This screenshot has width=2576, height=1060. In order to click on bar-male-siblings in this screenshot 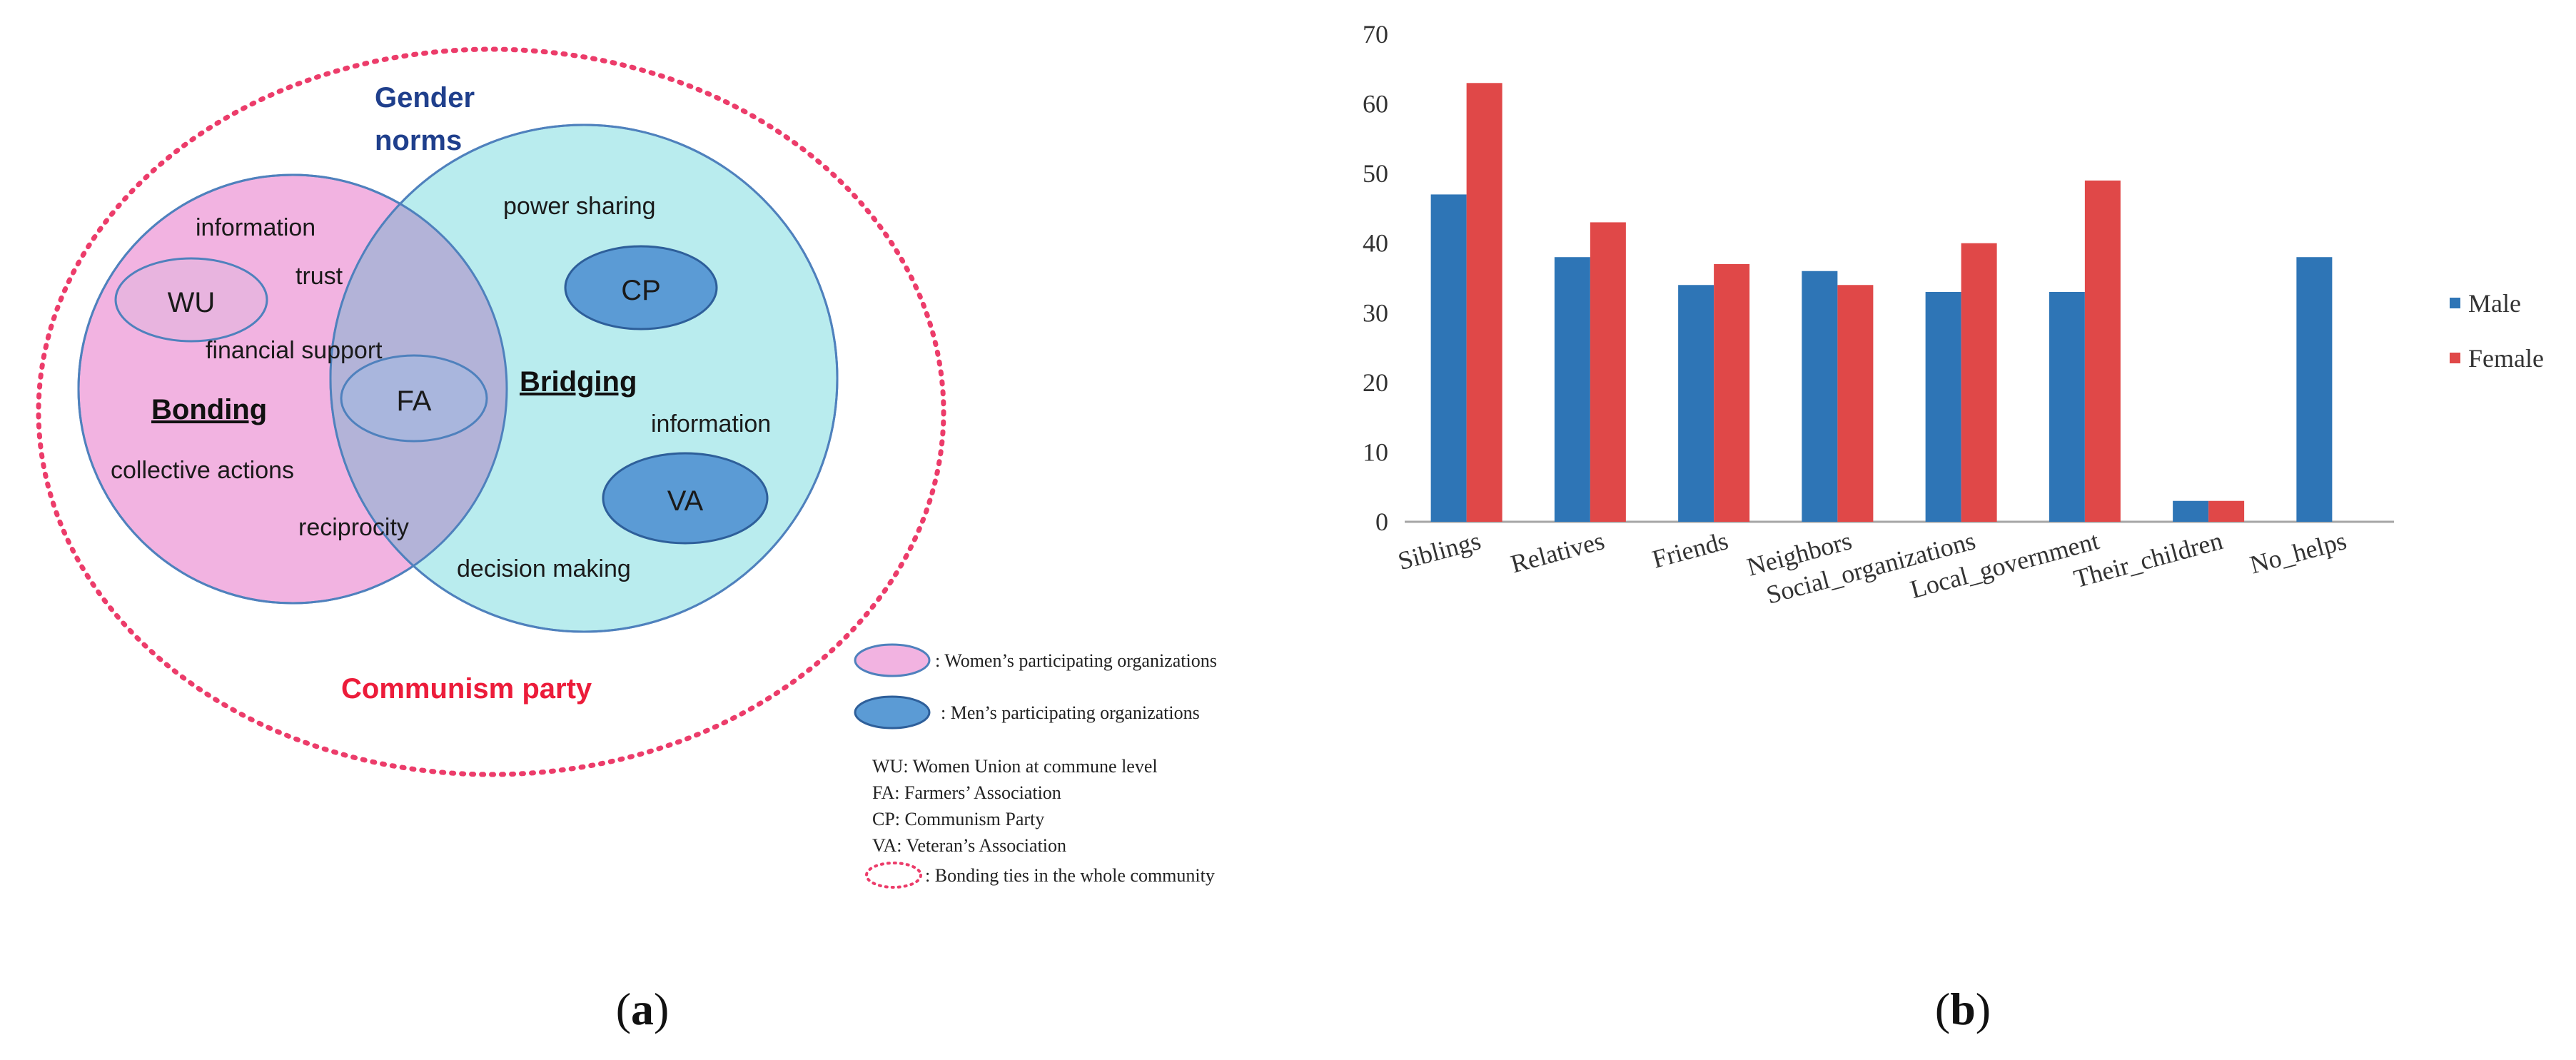, I will do `click(1448, 358)`.